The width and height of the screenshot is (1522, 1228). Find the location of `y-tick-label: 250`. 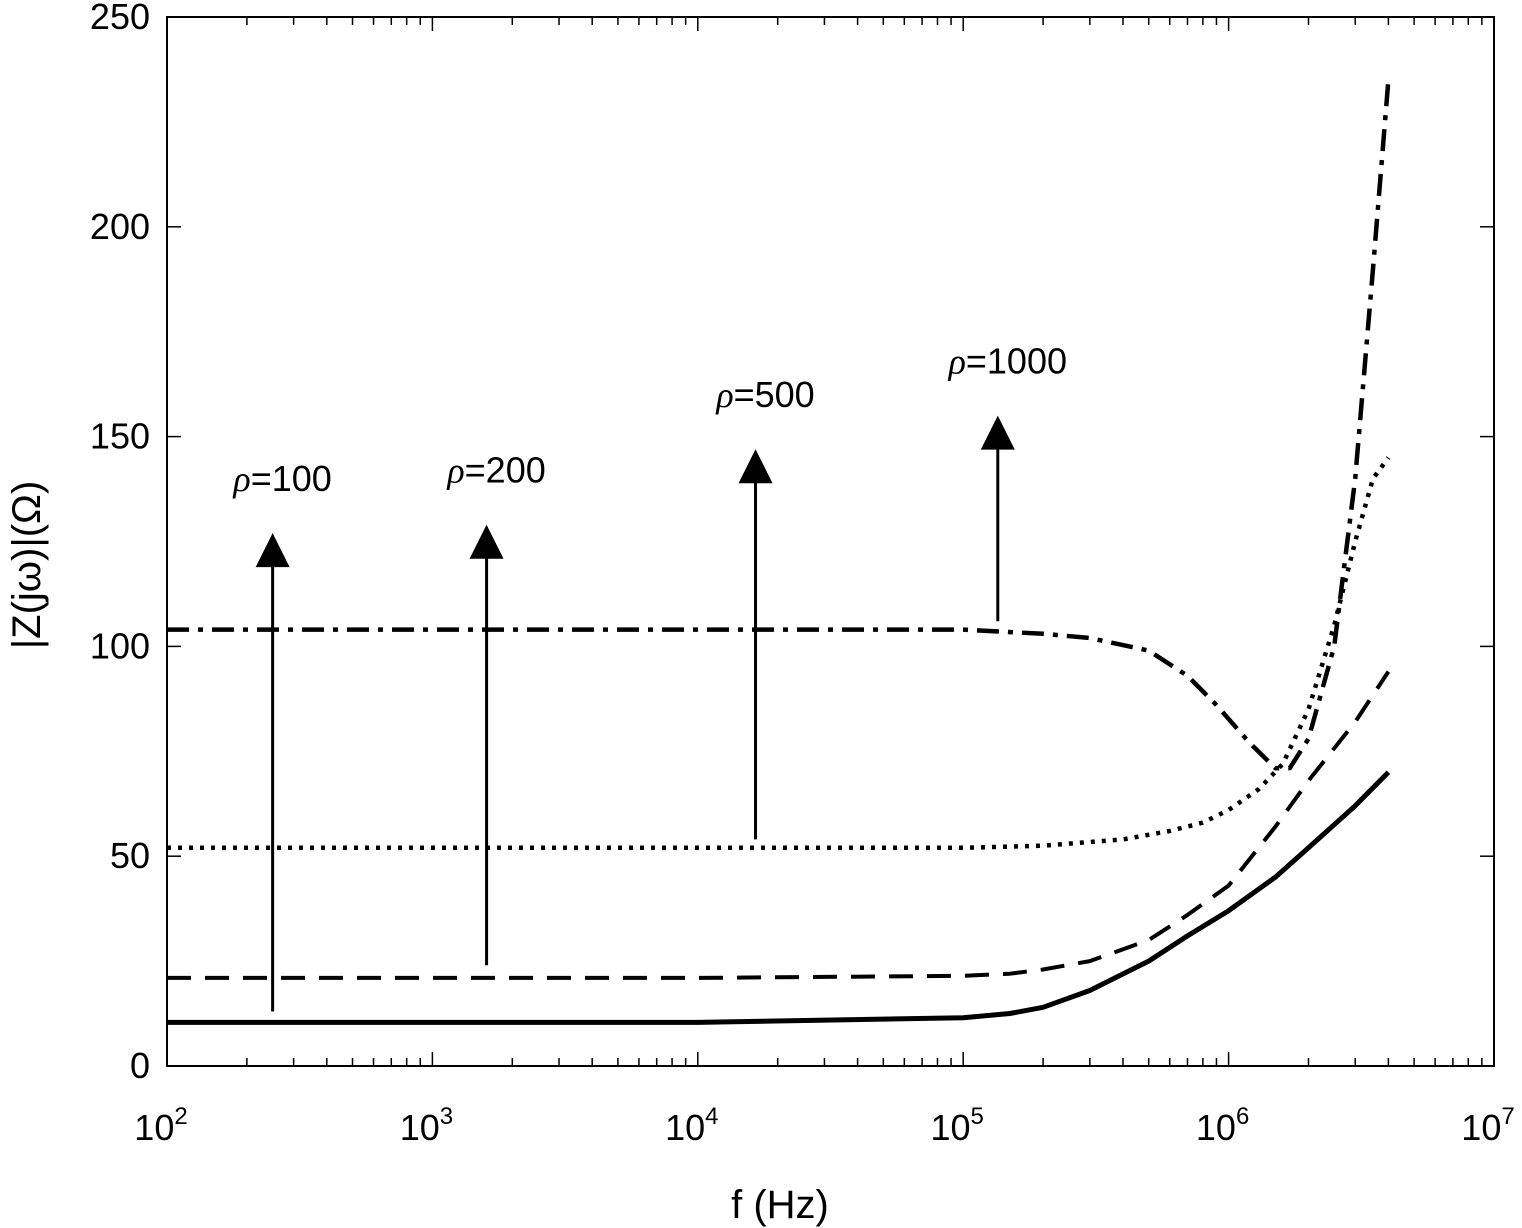

y-tick-label: 250 is located at coordinates (120, 18).